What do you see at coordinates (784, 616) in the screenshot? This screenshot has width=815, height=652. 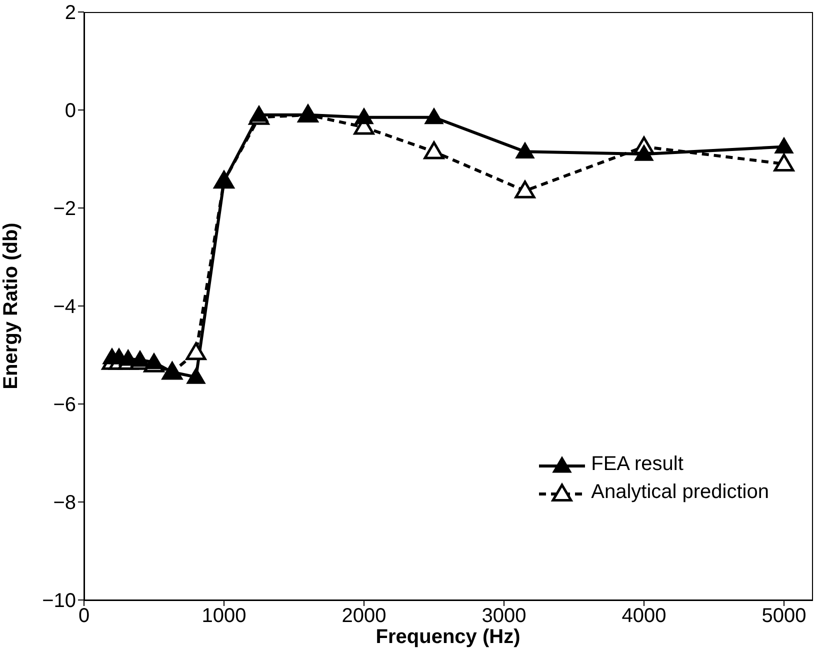 I see `x-tick-label: 5000` at bounding box center [784, 616].